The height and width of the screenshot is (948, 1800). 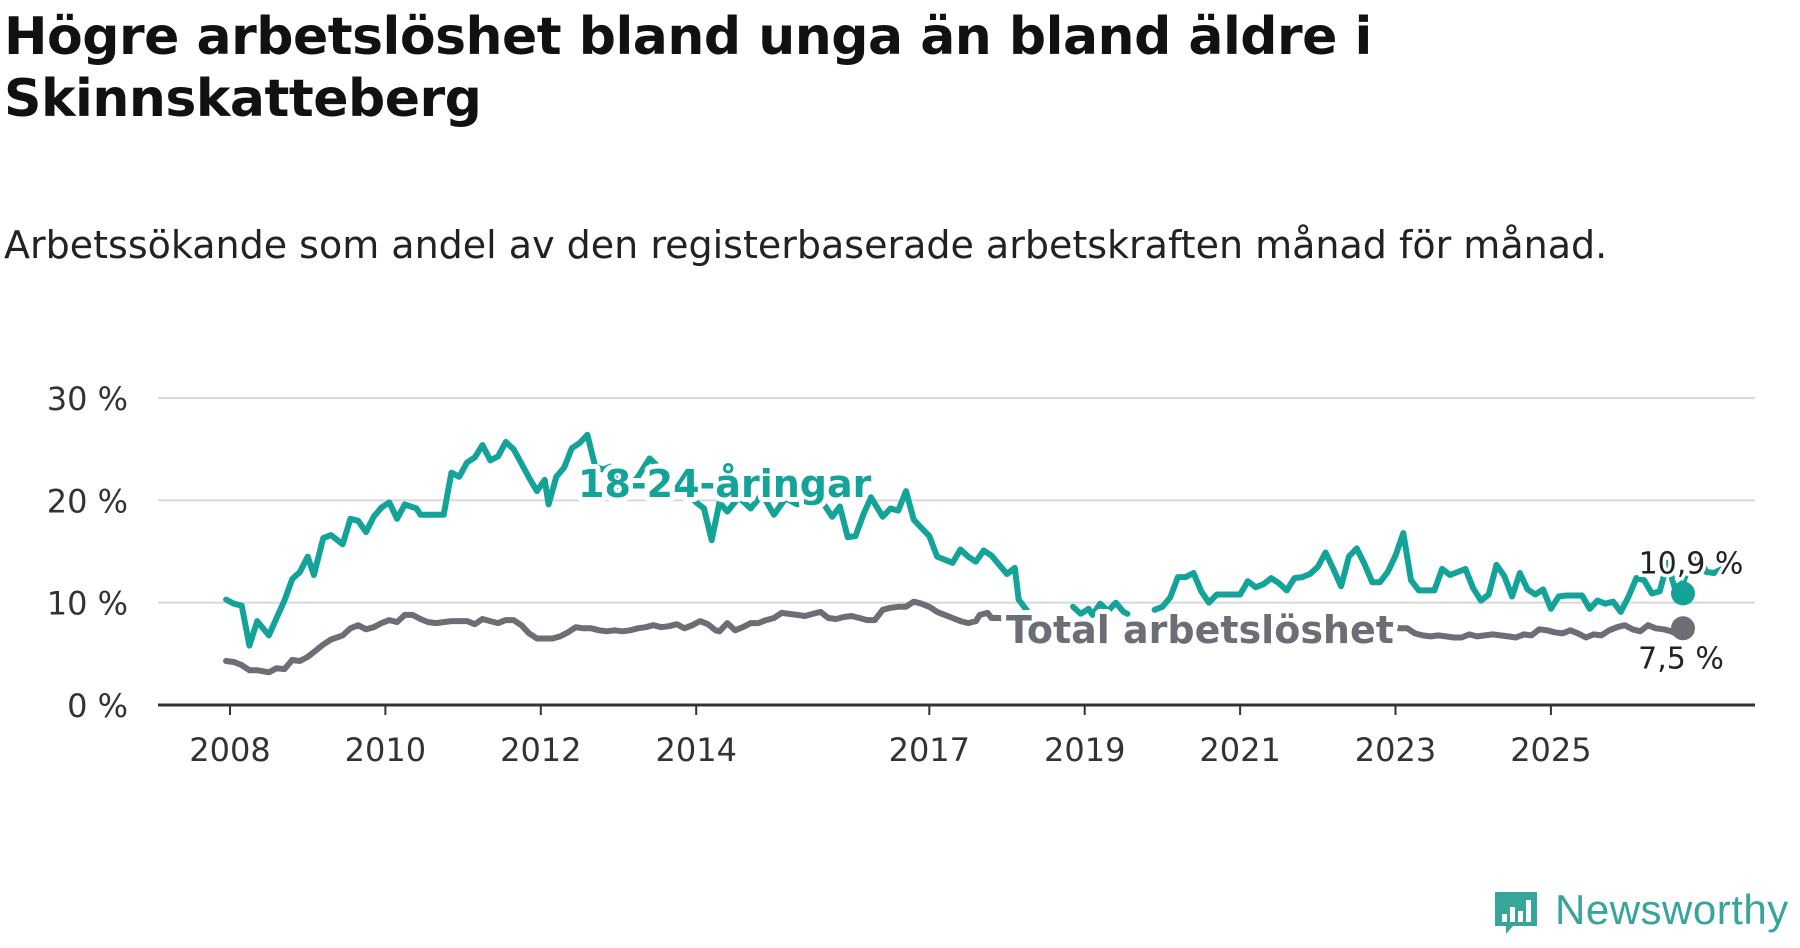 What do you see at coordinates (97, 706) in the screenshot?
I see `y-tick-label: 0 %` at bounding box center [97, 706].